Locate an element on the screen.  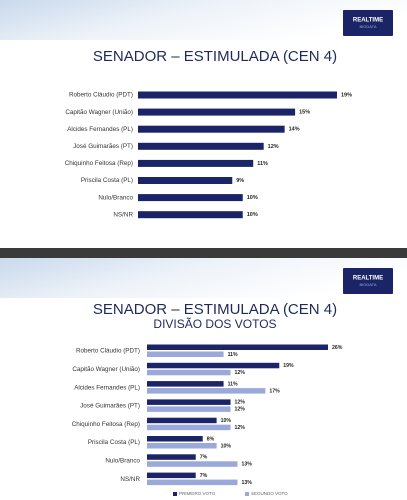
legend-label: PRIMEIRO VOTO is located at coordinates (197, 493).